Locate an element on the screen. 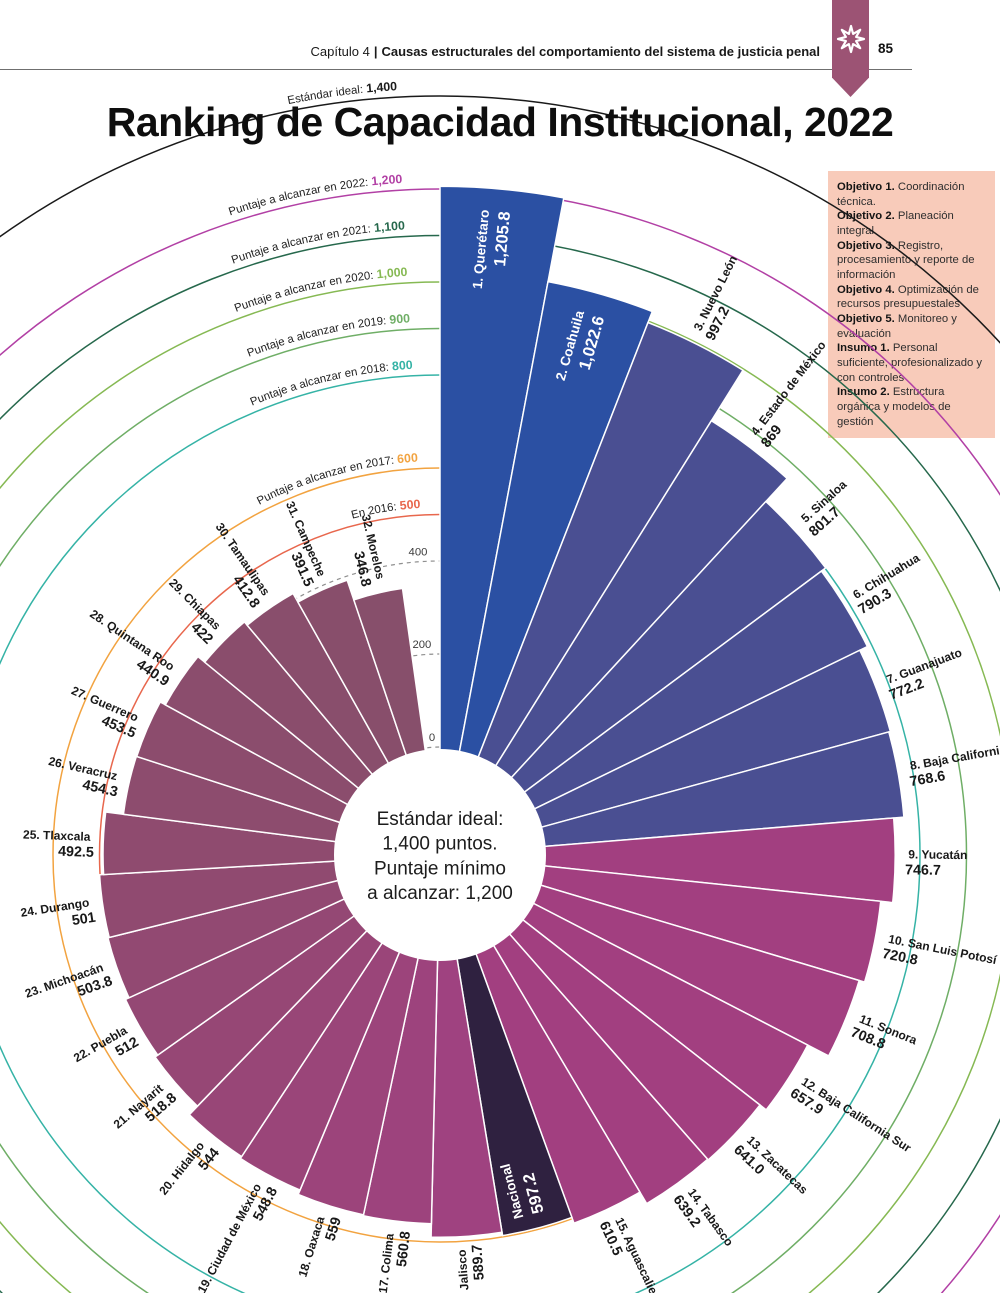  bar-label-sonora: 11. Sonora708.8 is located at coordinates (883, 1037).